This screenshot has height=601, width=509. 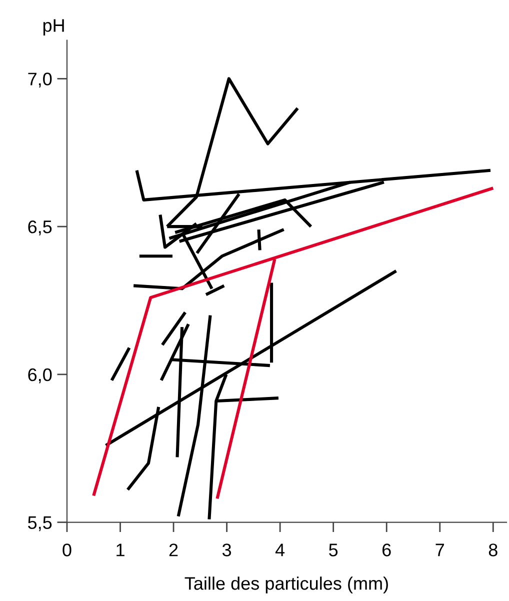 I want to click on y-tick-label: 5,5, so click(x=40, y=524).